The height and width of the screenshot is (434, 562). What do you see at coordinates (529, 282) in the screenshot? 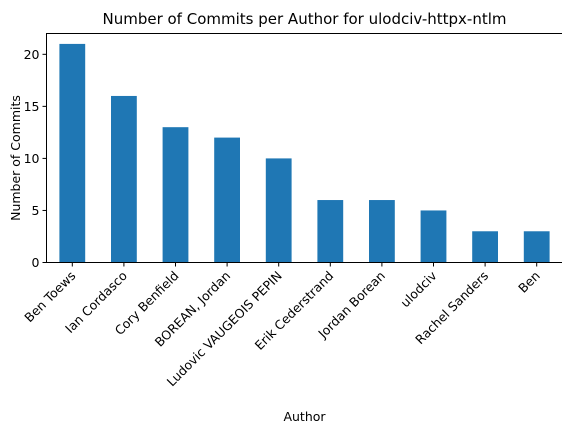
I see `x-tick-label: Ben` at bounding box center [529, 282].